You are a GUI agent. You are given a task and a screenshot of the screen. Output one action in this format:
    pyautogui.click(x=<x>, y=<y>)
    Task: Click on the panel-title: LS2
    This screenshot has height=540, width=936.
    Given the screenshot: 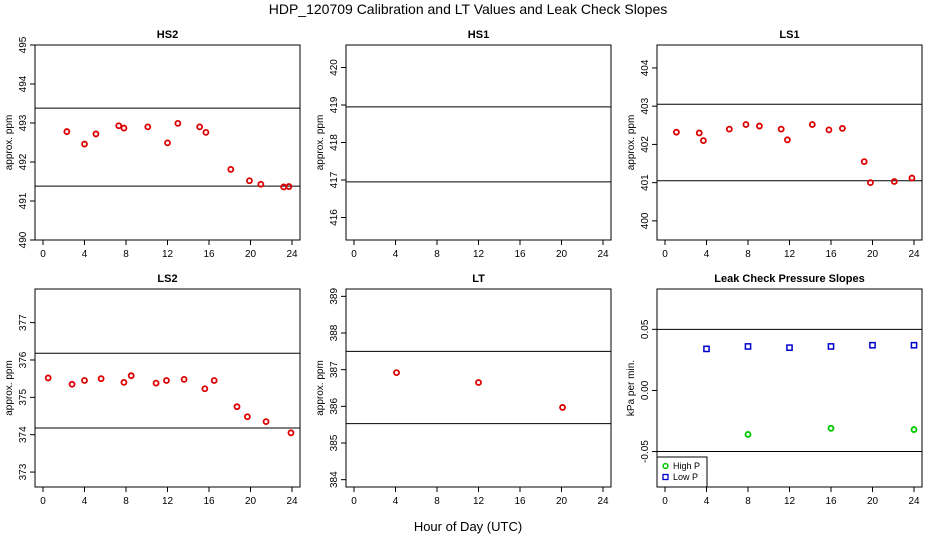 What is the action you would take?
    pyautogui.click(x=167, y=279)
    